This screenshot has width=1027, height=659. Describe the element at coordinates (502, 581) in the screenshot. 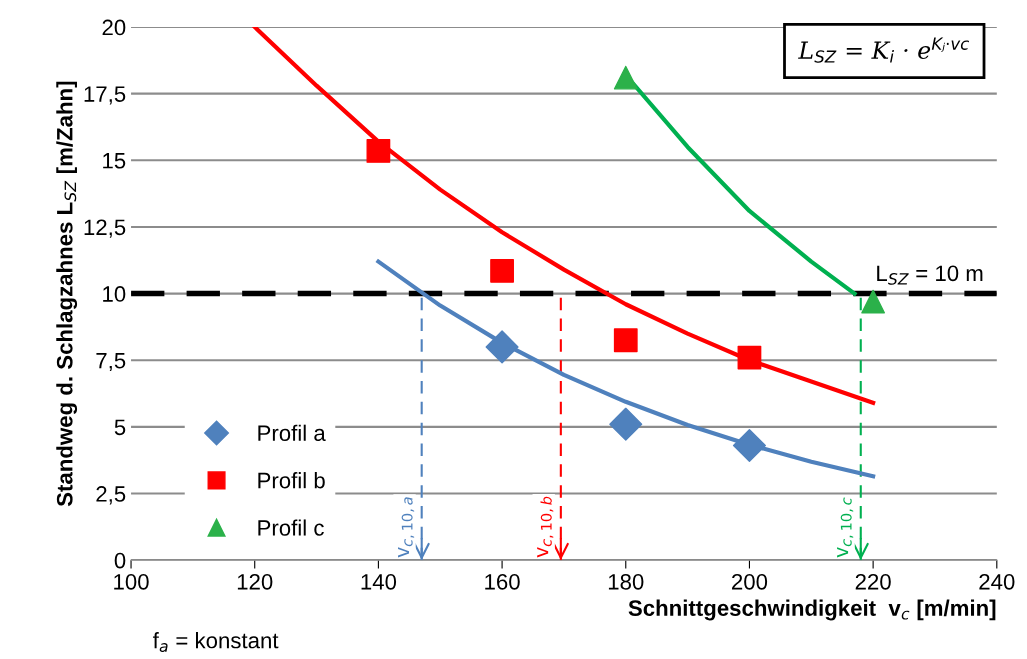

I see `x-tick-label: 160` at that location.